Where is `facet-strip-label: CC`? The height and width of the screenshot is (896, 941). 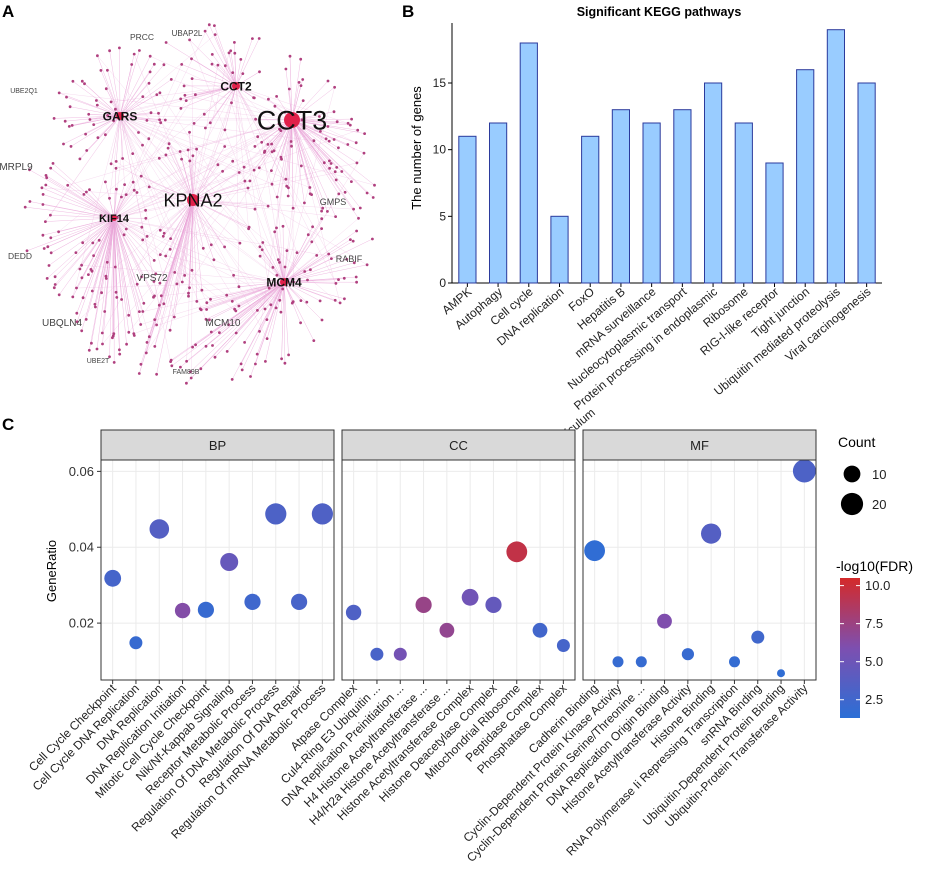 facet-strip-label: CC is located at coordinates (458, 445).